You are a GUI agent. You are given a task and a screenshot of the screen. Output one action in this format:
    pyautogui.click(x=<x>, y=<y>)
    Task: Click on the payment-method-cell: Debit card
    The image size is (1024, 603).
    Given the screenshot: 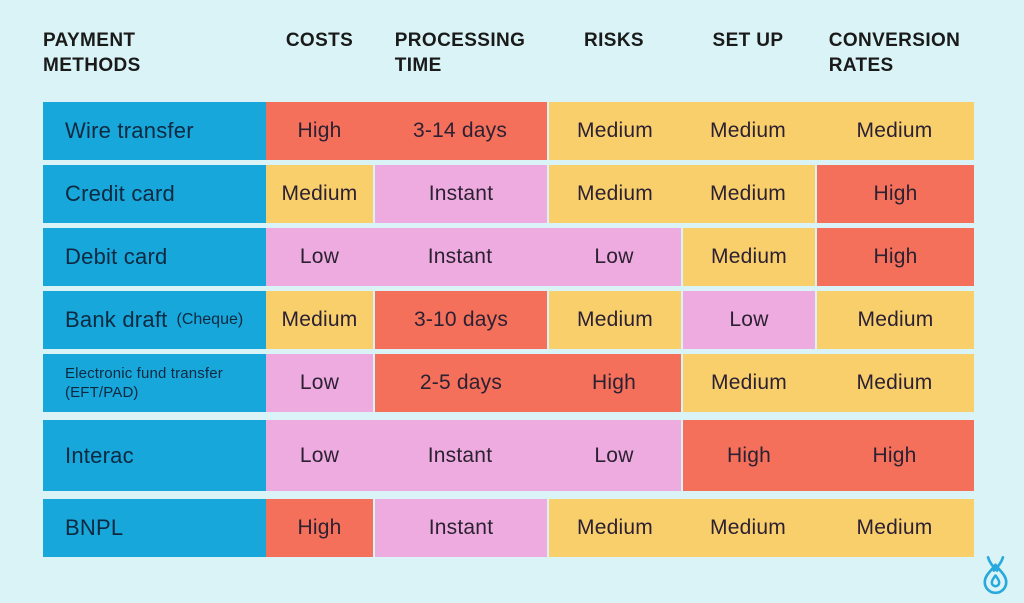 What is the action you would take?
    pyautogui.click(x=154, y=257)
    